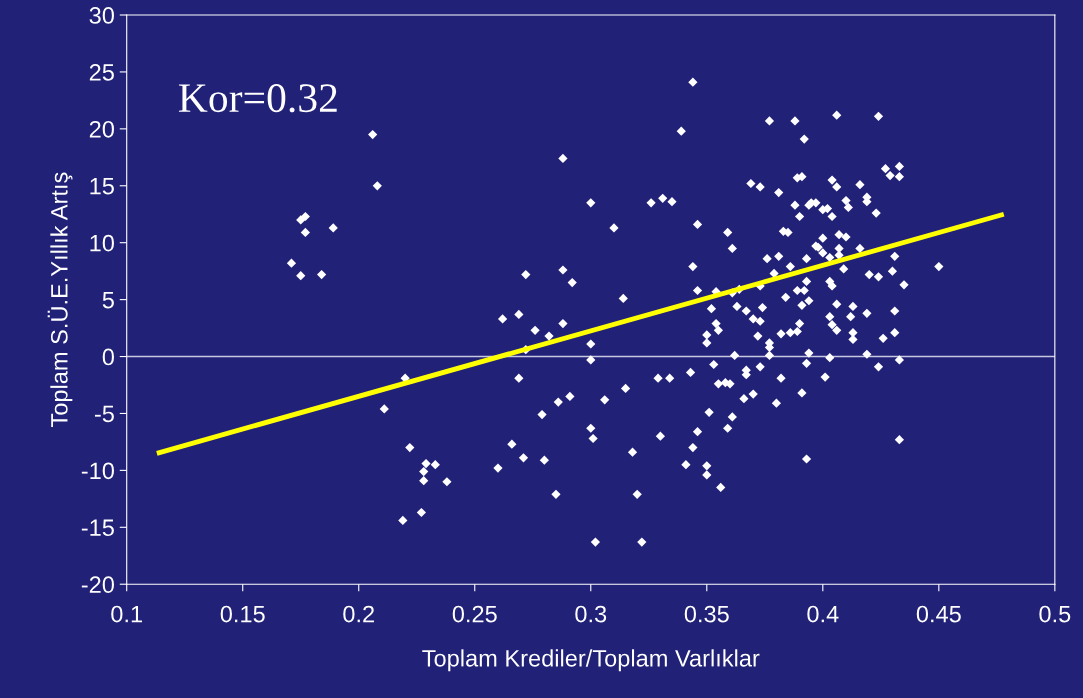  I want to click on y-tick-label: -5, so click(104, 414).